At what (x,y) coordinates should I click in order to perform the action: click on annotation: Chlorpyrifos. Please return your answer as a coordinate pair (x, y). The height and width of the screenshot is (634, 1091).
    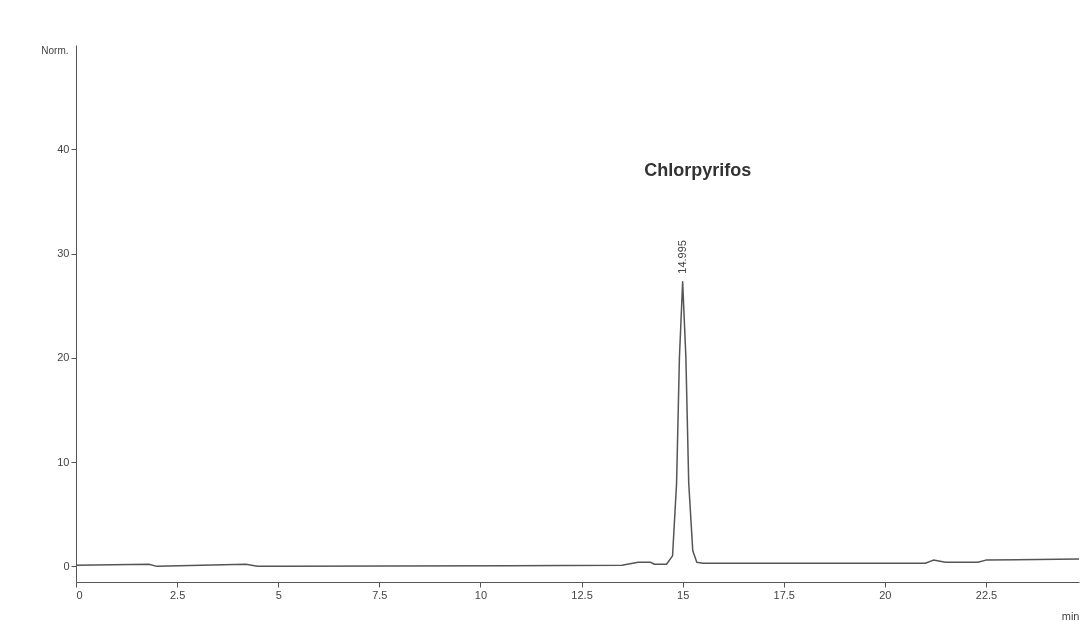
    Looking at the image, I should click on (698, 170).